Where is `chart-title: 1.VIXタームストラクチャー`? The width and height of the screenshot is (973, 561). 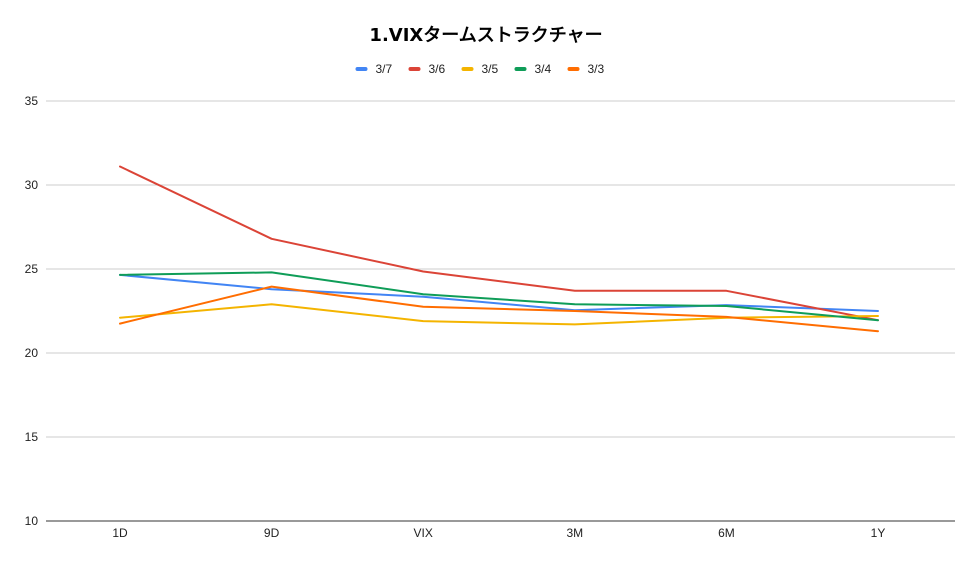 chart-title: 1.VIXタームストラクチャー is located at coordinates (485, 35).